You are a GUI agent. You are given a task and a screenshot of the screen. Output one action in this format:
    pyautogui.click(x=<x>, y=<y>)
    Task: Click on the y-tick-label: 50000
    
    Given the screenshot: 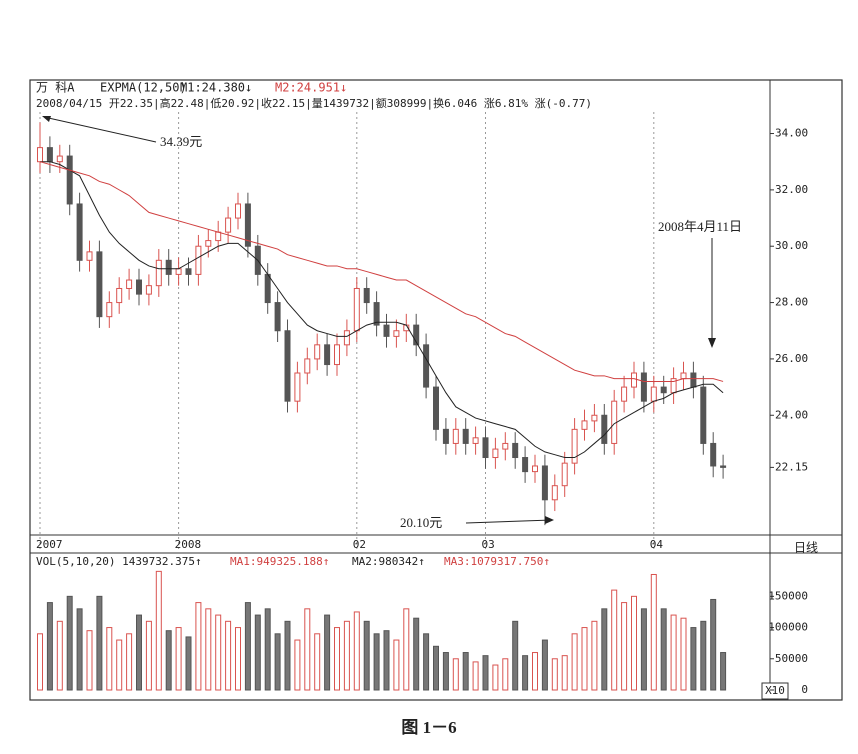 What is the action you would take?
    pyautogui.click(x=791, y=658)
    